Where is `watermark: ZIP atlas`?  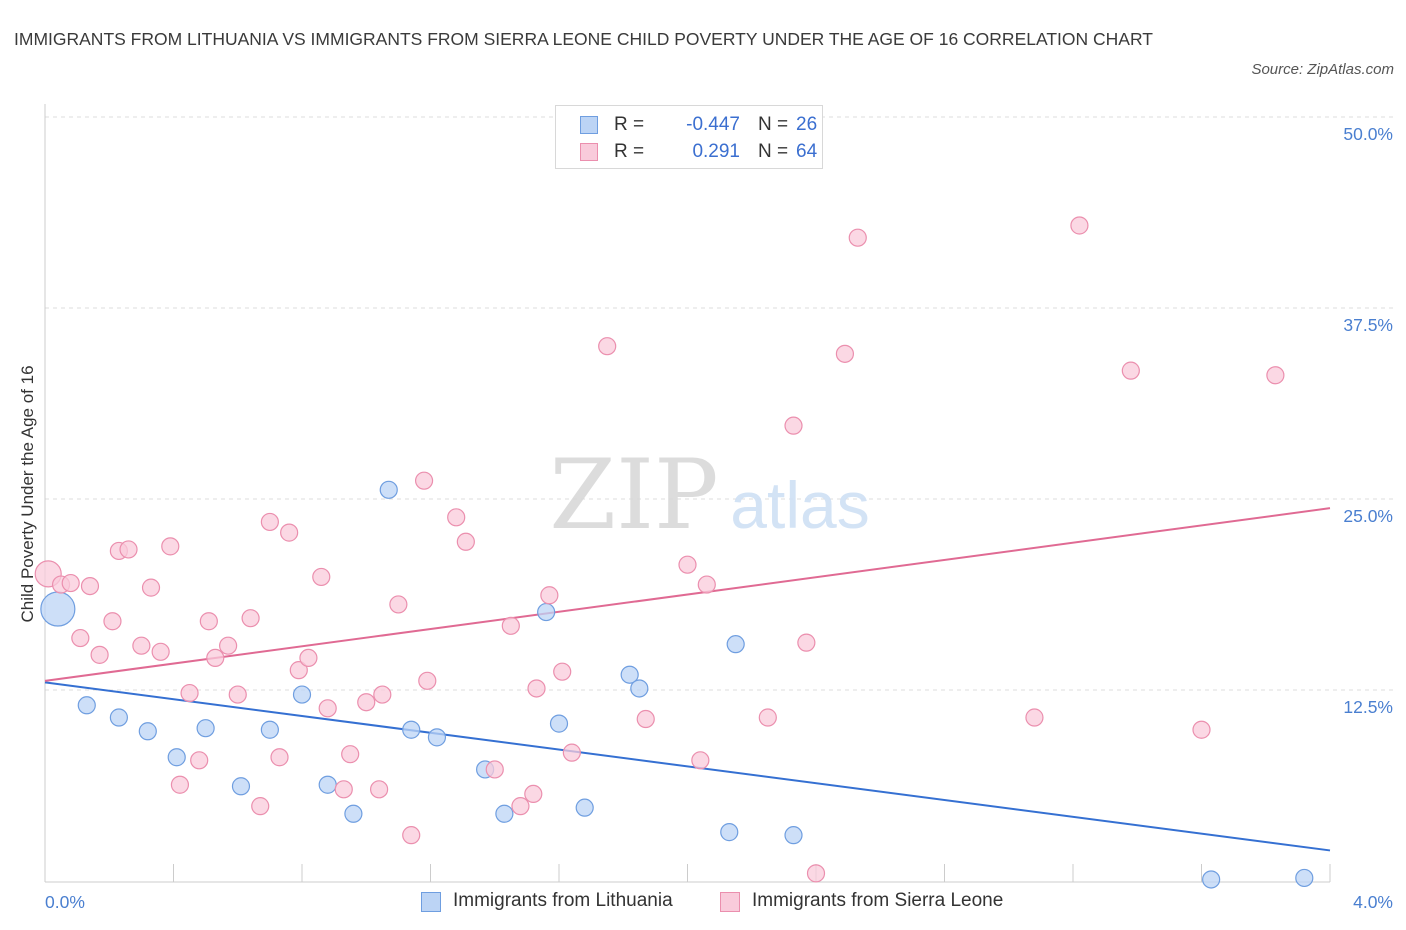 watermark: ZIP atlas is located at coordinates (709, 495).